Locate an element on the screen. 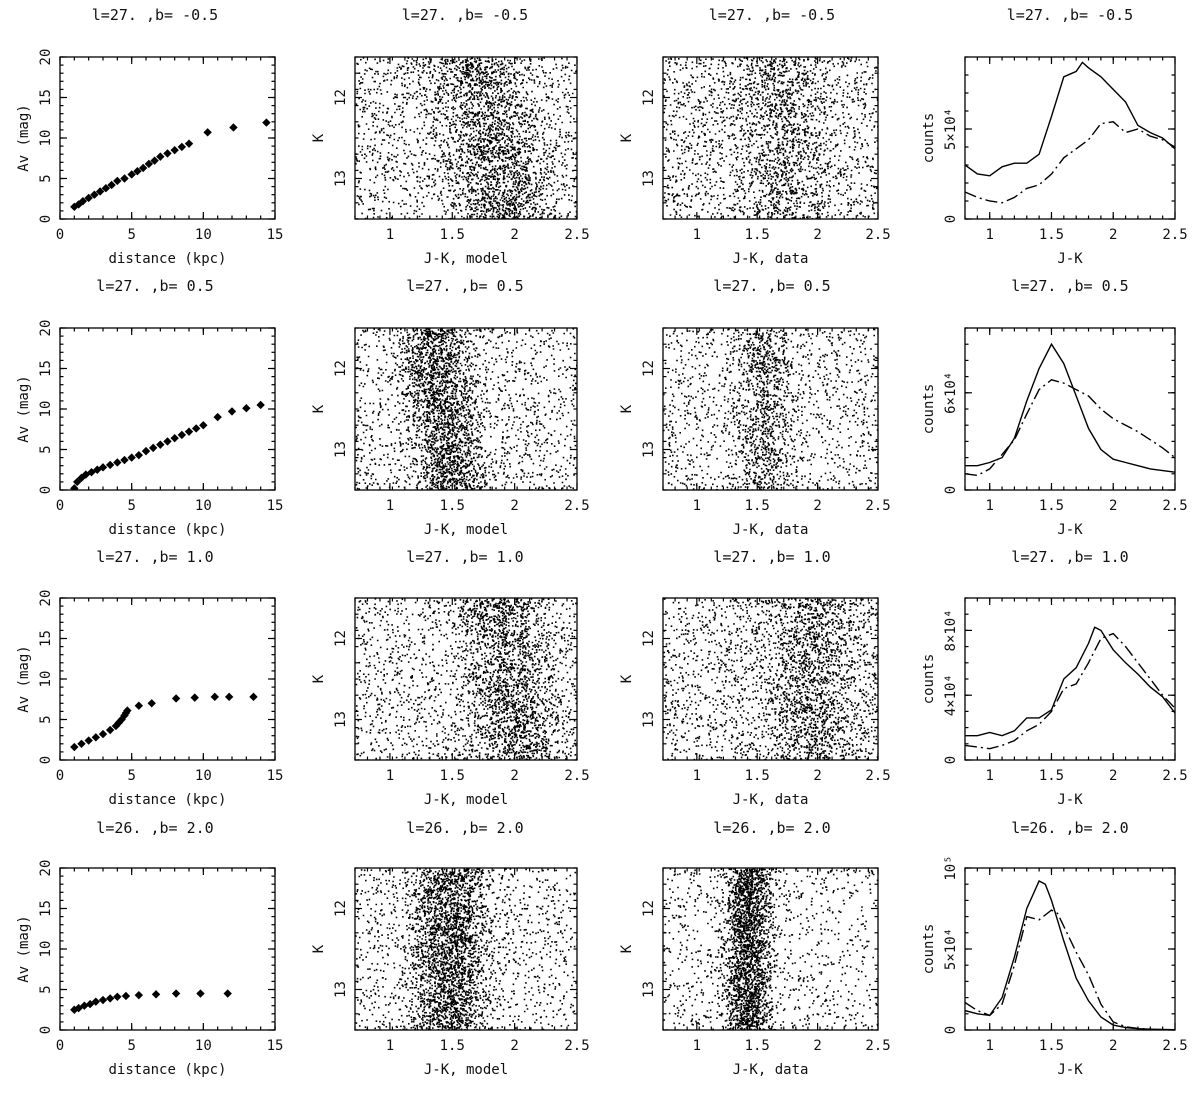 The image size is (1200, 1101). y-tick-label: 10⁵ is located at coordinates (951, 867).